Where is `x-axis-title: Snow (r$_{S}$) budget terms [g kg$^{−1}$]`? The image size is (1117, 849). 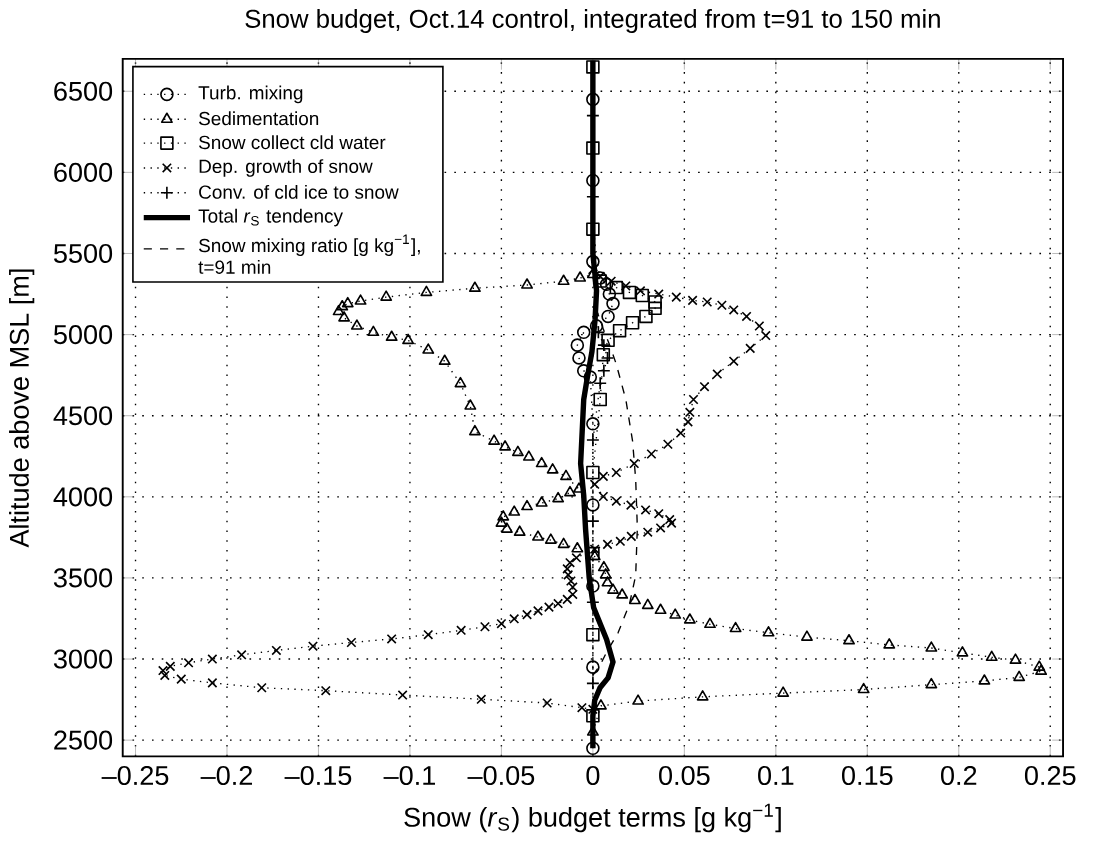 x-axis-title: Snow (r$_{S}$) budget terms [g kg$^{−1}$] is located at coordinates (592, 818).